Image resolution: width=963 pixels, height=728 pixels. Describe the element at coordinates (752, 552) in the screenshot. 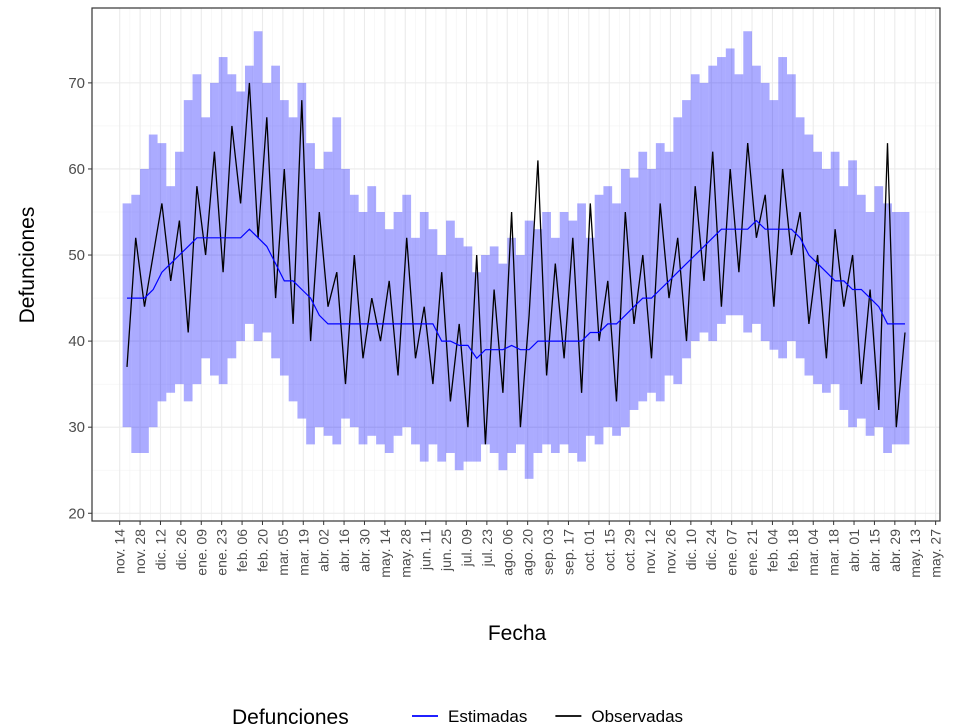

I see `x-tick-label: ene. 21` at that location.